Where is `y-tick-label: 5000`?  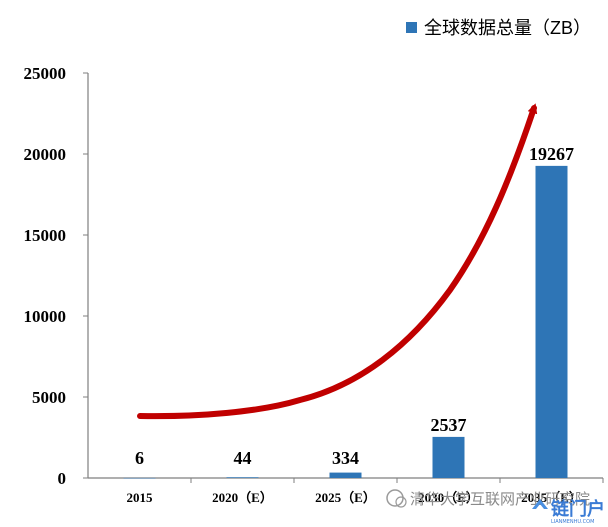
y-tick-label: 5000 is located at coordinates (49, 397).